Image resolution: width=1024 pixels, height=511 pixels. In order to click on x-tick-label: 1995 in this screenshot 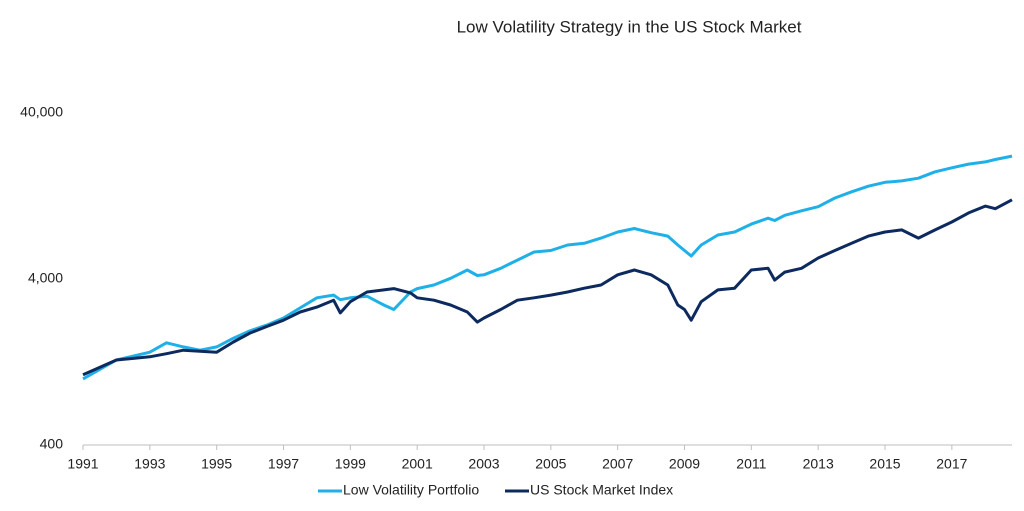, I will do `click(216, 464)`.